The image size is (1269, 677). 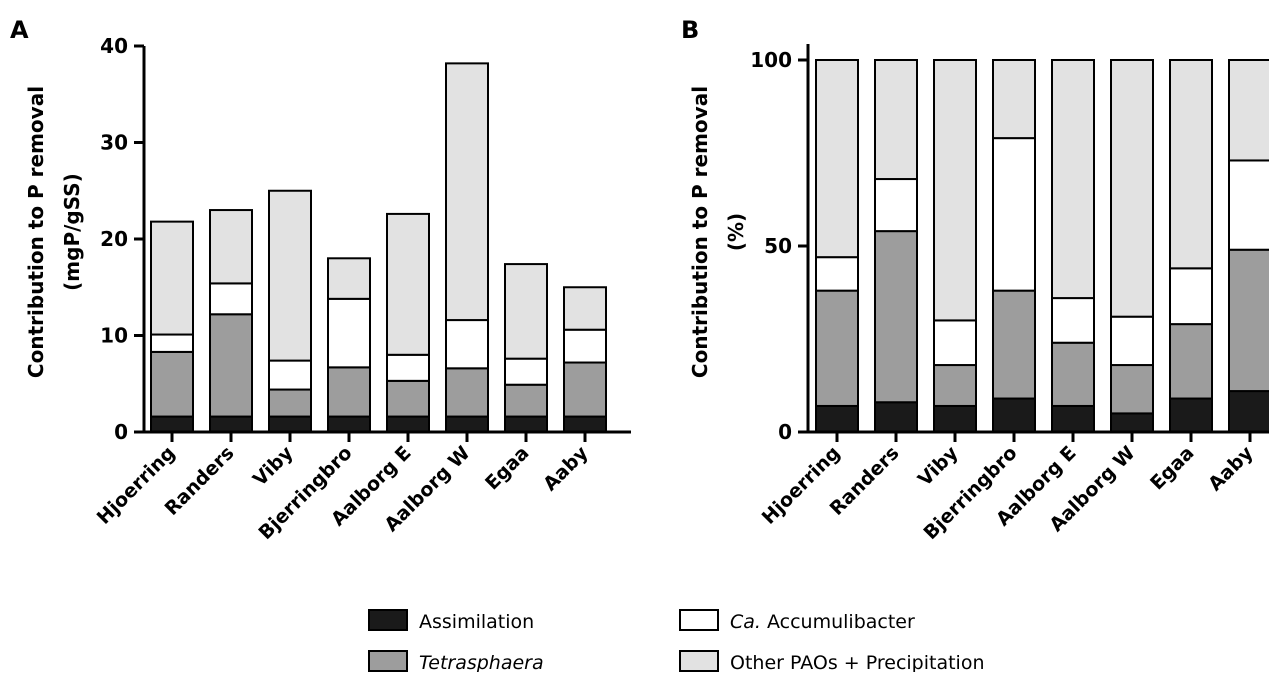 What do you see at coordinates (801, 485) in the screenshot?
I see `x-tick-label: Hjoerring` at bounding box center [801, 485].